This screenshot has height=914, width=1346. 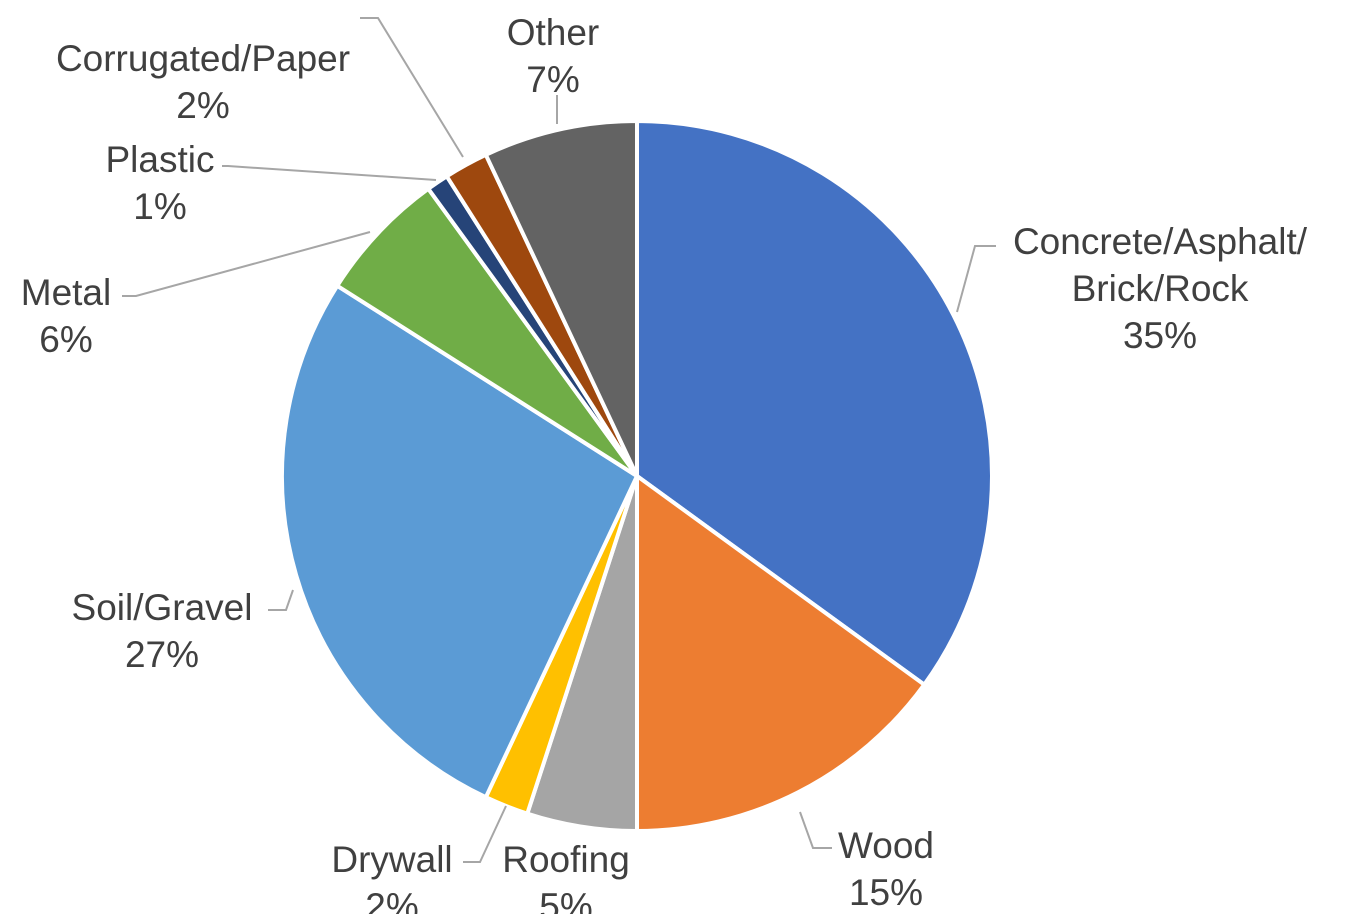 I want to click on data-label-metal: Metal 6%, so click(x=66, y=316).